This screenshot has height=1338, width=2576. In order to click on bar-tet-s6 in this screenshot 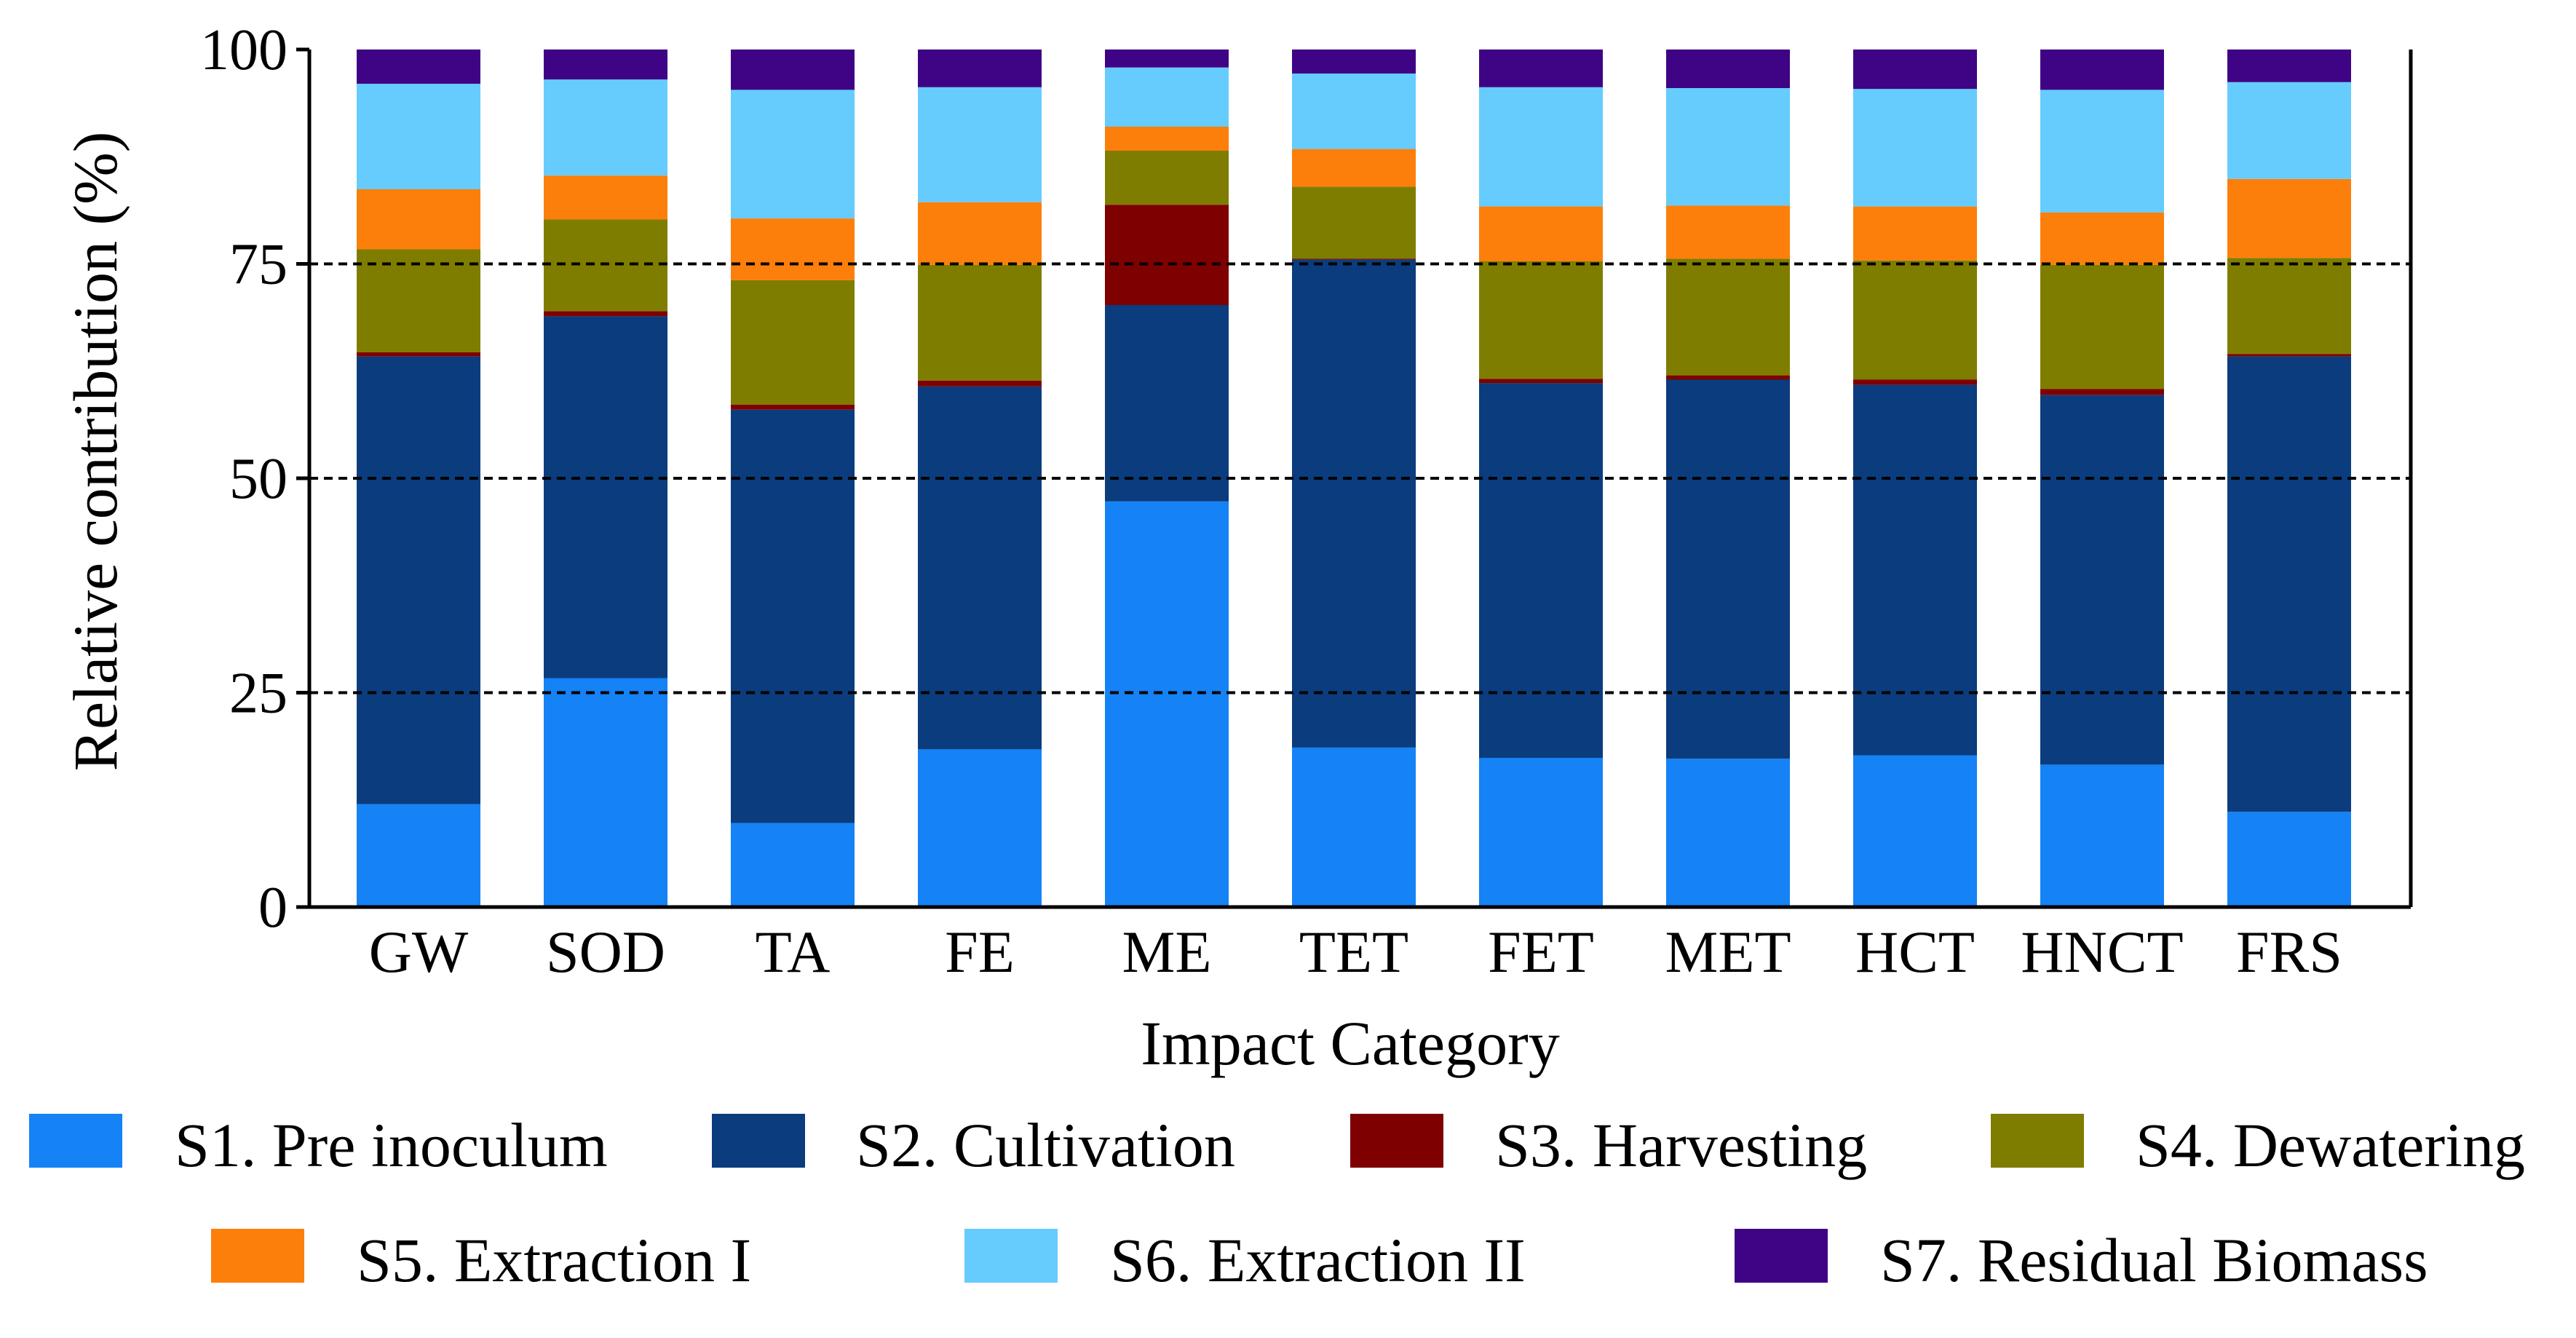, I will do `click(1354, 111)`.